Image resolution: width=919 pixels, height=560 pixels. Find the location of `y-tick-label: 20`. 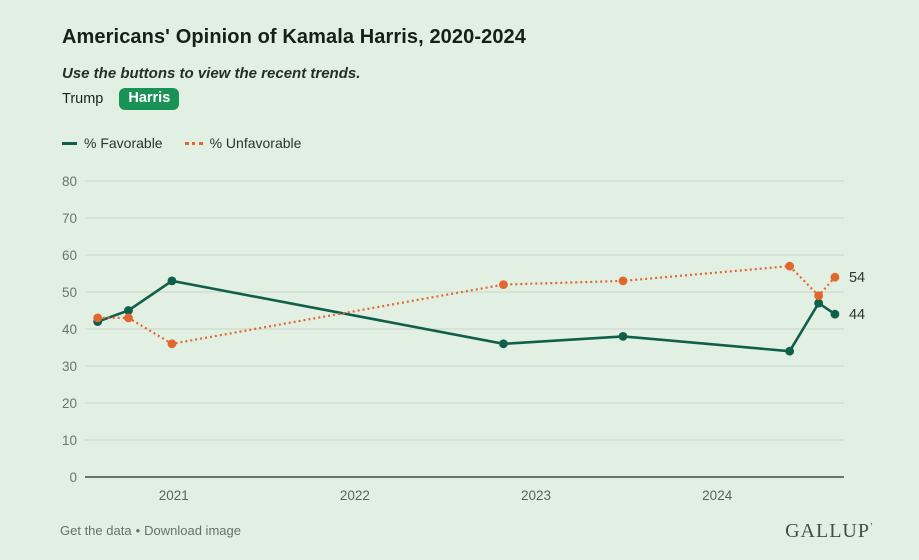

y-tick-label: 20 is located at coordinates (69, 403).